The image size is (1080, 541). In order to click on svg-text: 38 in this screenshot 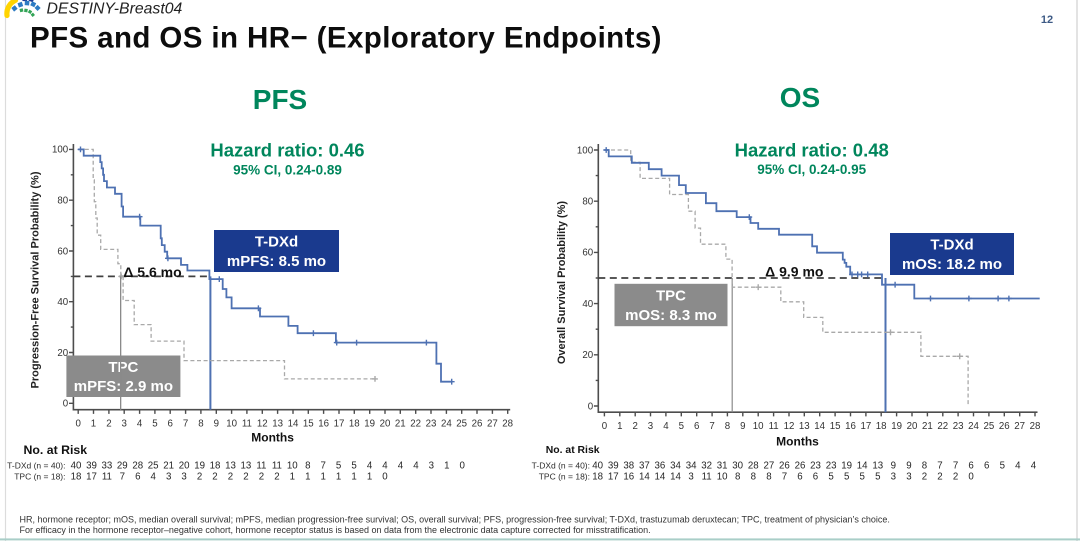, I will do `click(628, 466)`.